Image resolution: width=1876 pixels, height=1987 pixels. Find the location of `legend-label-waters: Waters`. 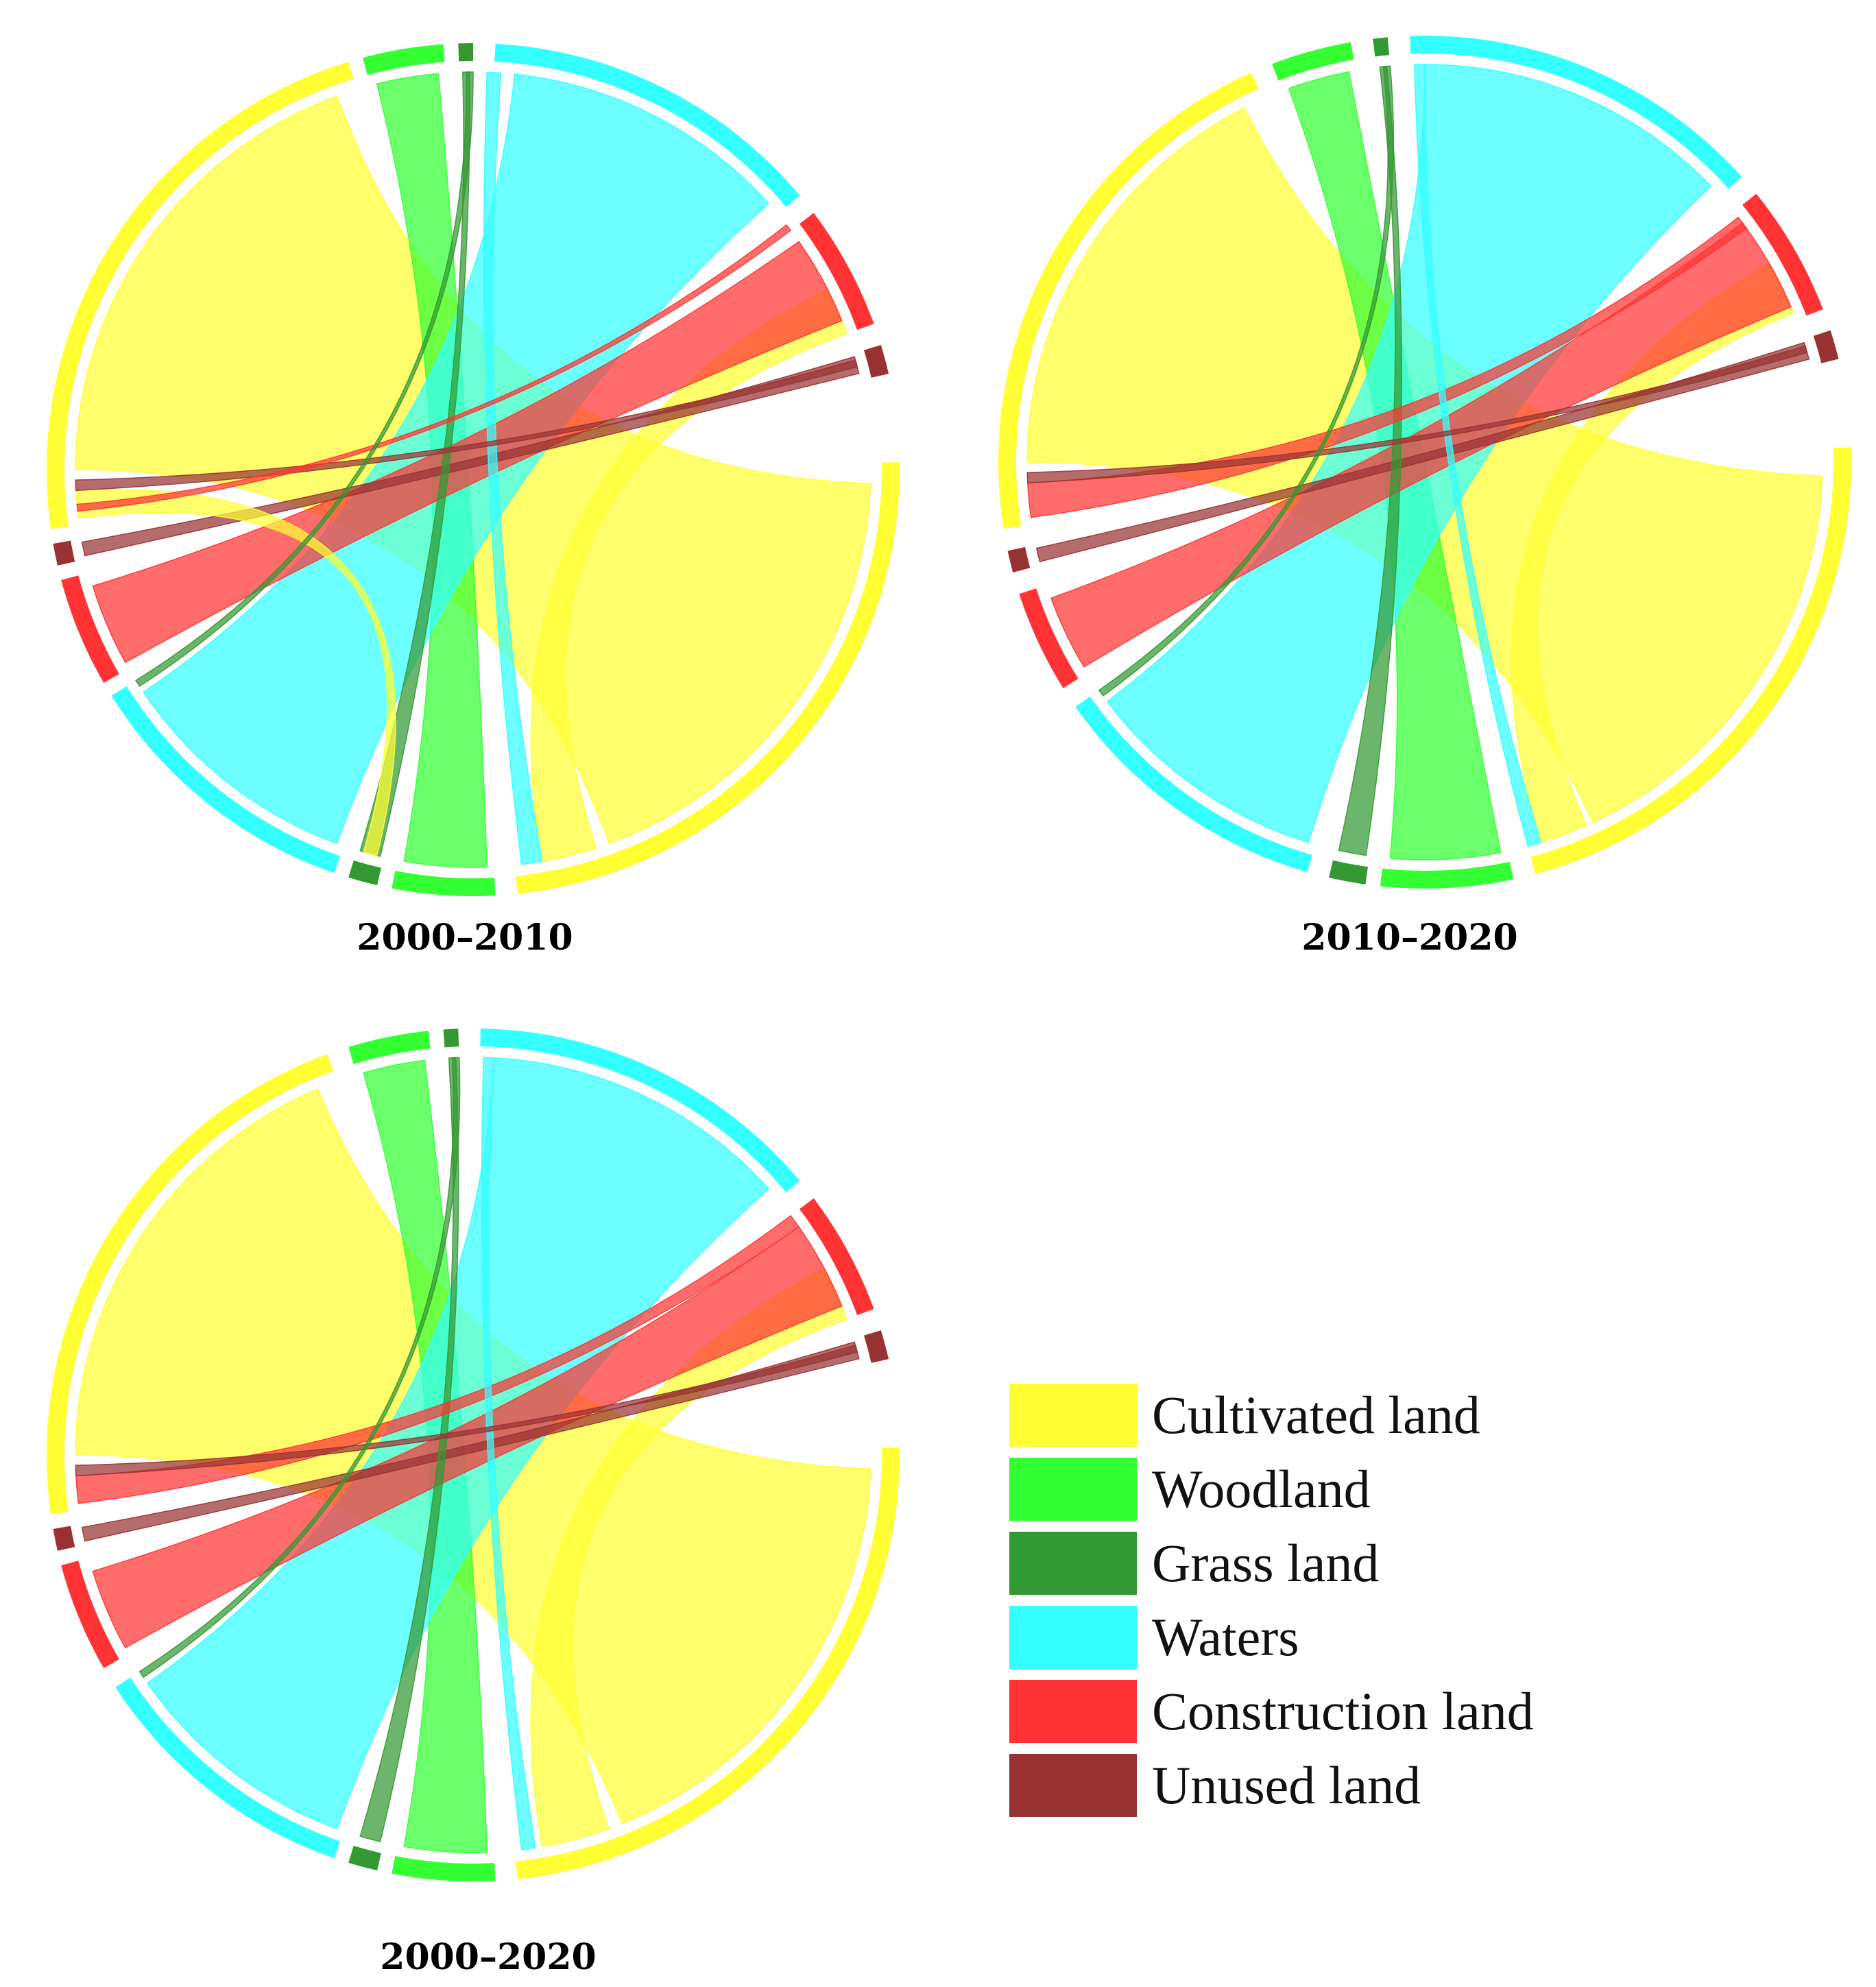

legend-label-waters: Waters is located at coordinates (1225, 1637).